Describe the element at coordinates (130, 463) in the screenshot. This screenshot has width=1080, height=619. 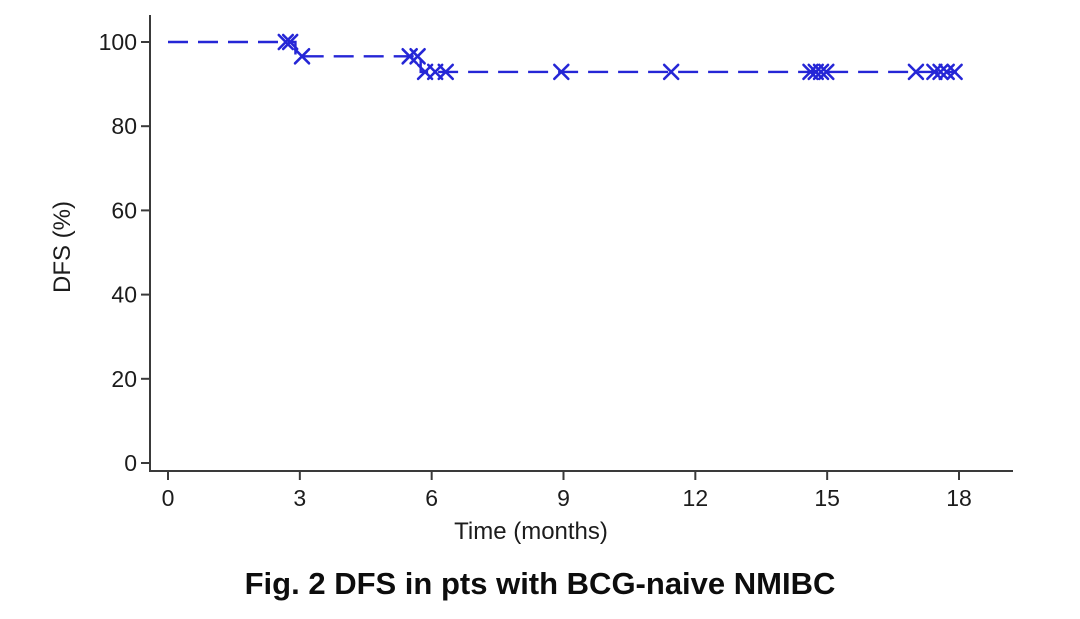
I see `y-tick-label: 0` at that location.